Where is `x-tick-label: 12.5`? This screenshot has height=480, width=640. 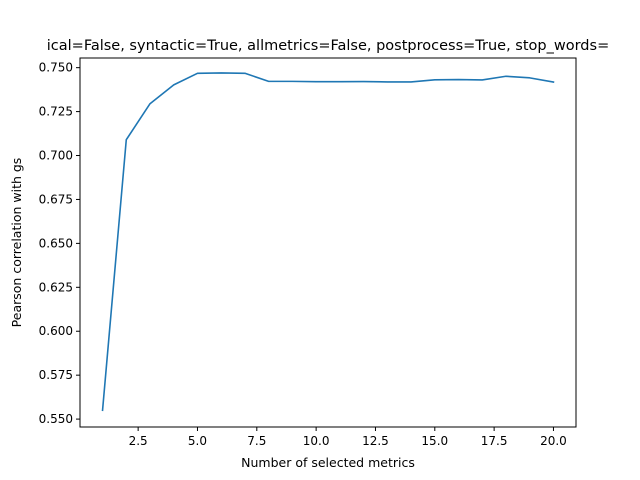
x-tick-label: 12.5 is located at coordinates (375, 441).